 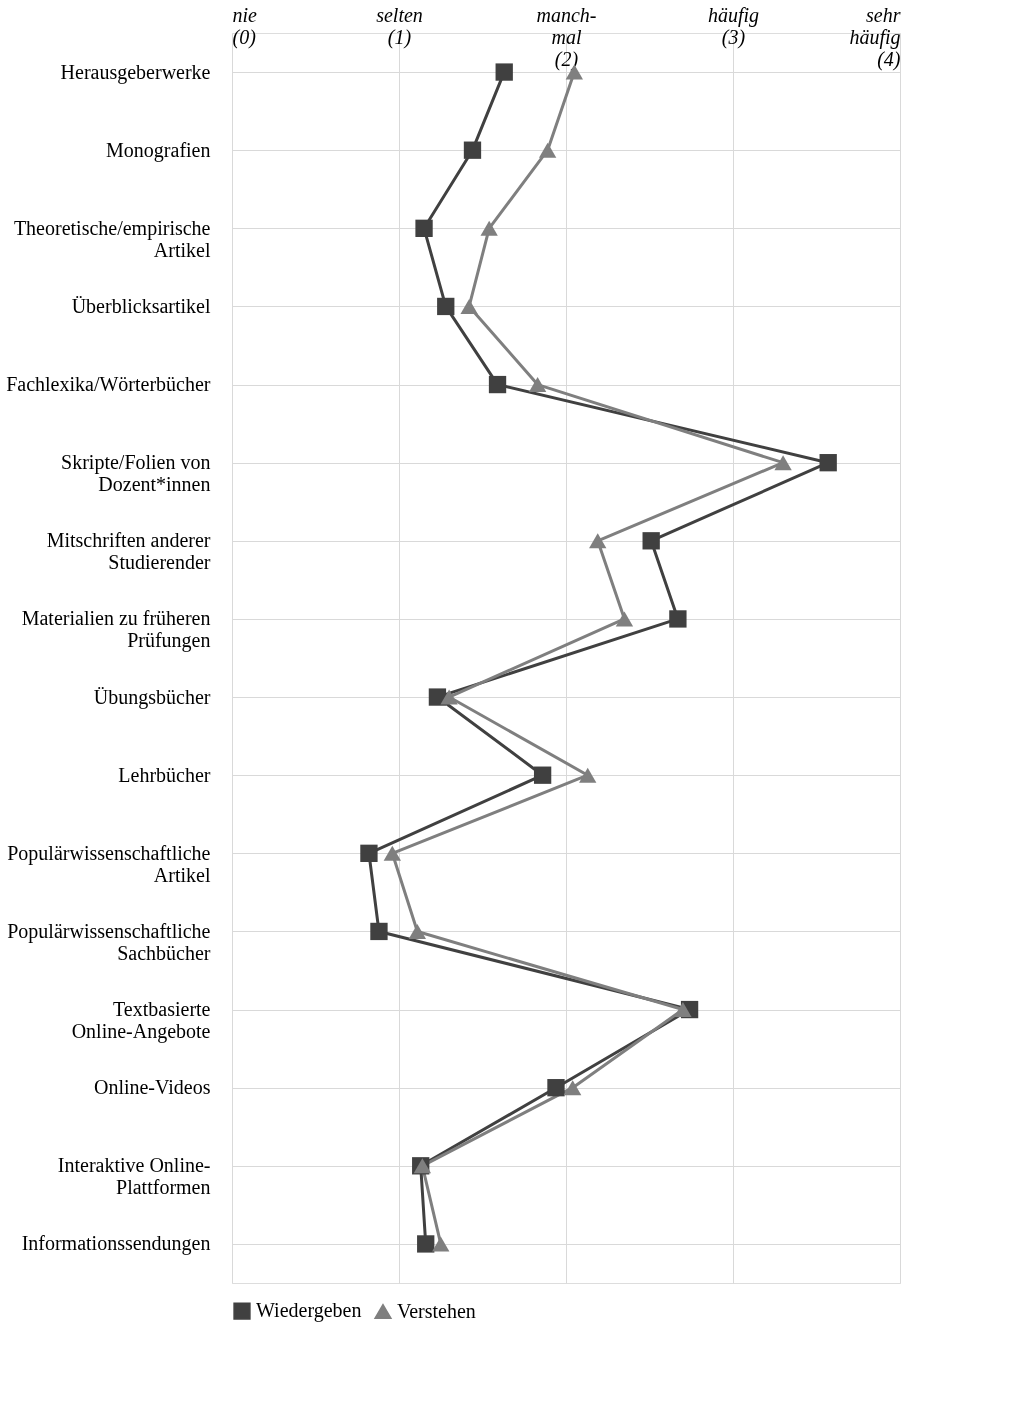 I want to click on y-tick-label: Monografien, so click(x=158, y=150).